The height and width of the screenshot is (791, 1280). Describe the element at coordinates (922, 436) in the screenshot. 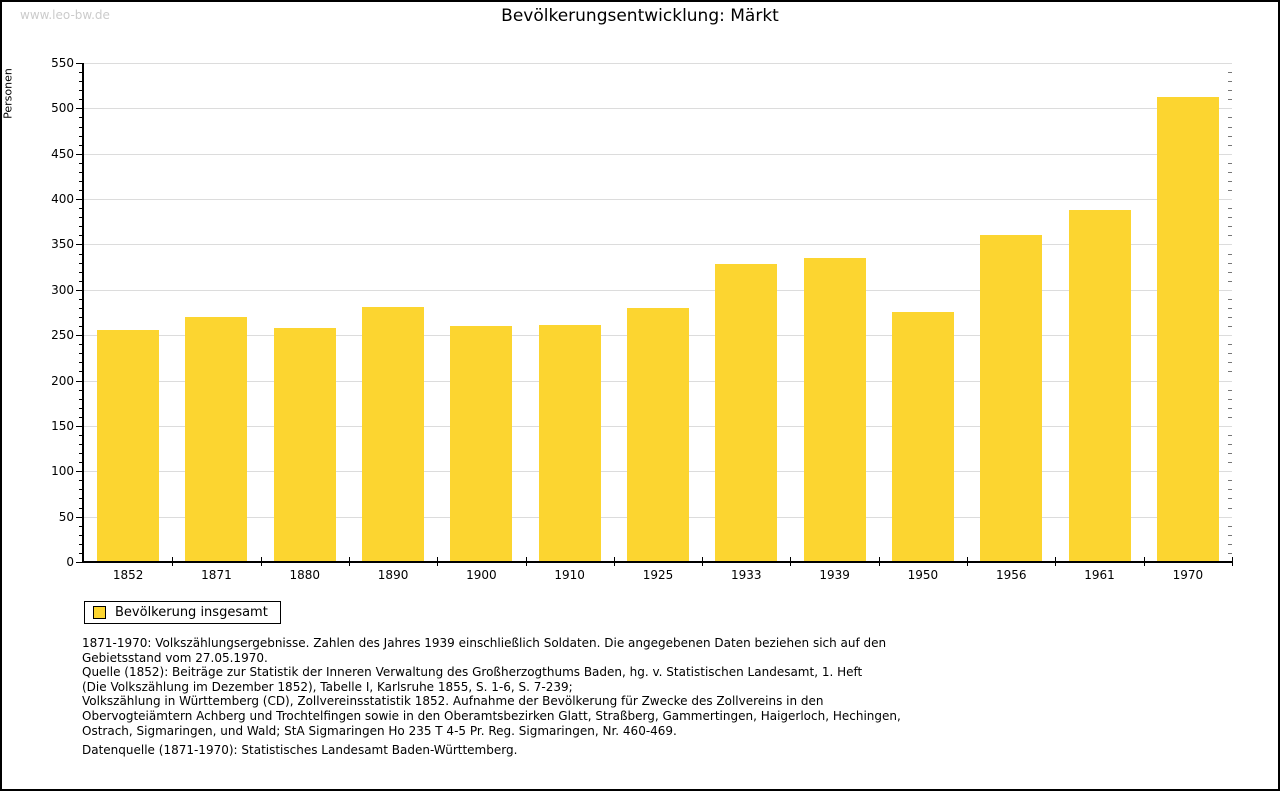

I see `bar-1950` at that location.